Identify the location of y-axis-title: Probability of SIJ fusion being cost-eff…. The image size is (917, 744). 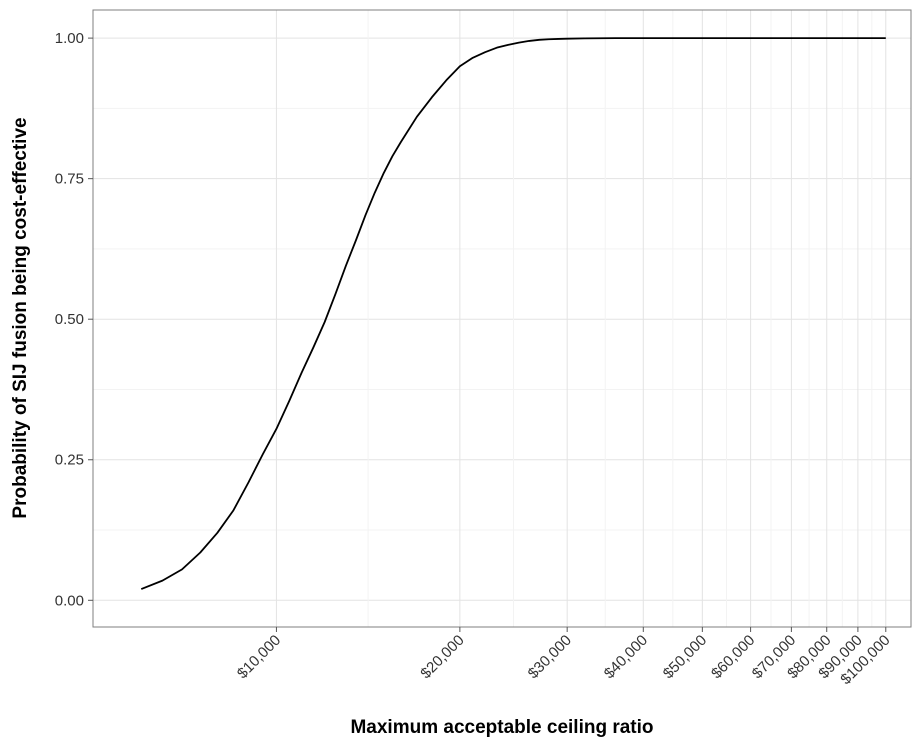
(20, 317).